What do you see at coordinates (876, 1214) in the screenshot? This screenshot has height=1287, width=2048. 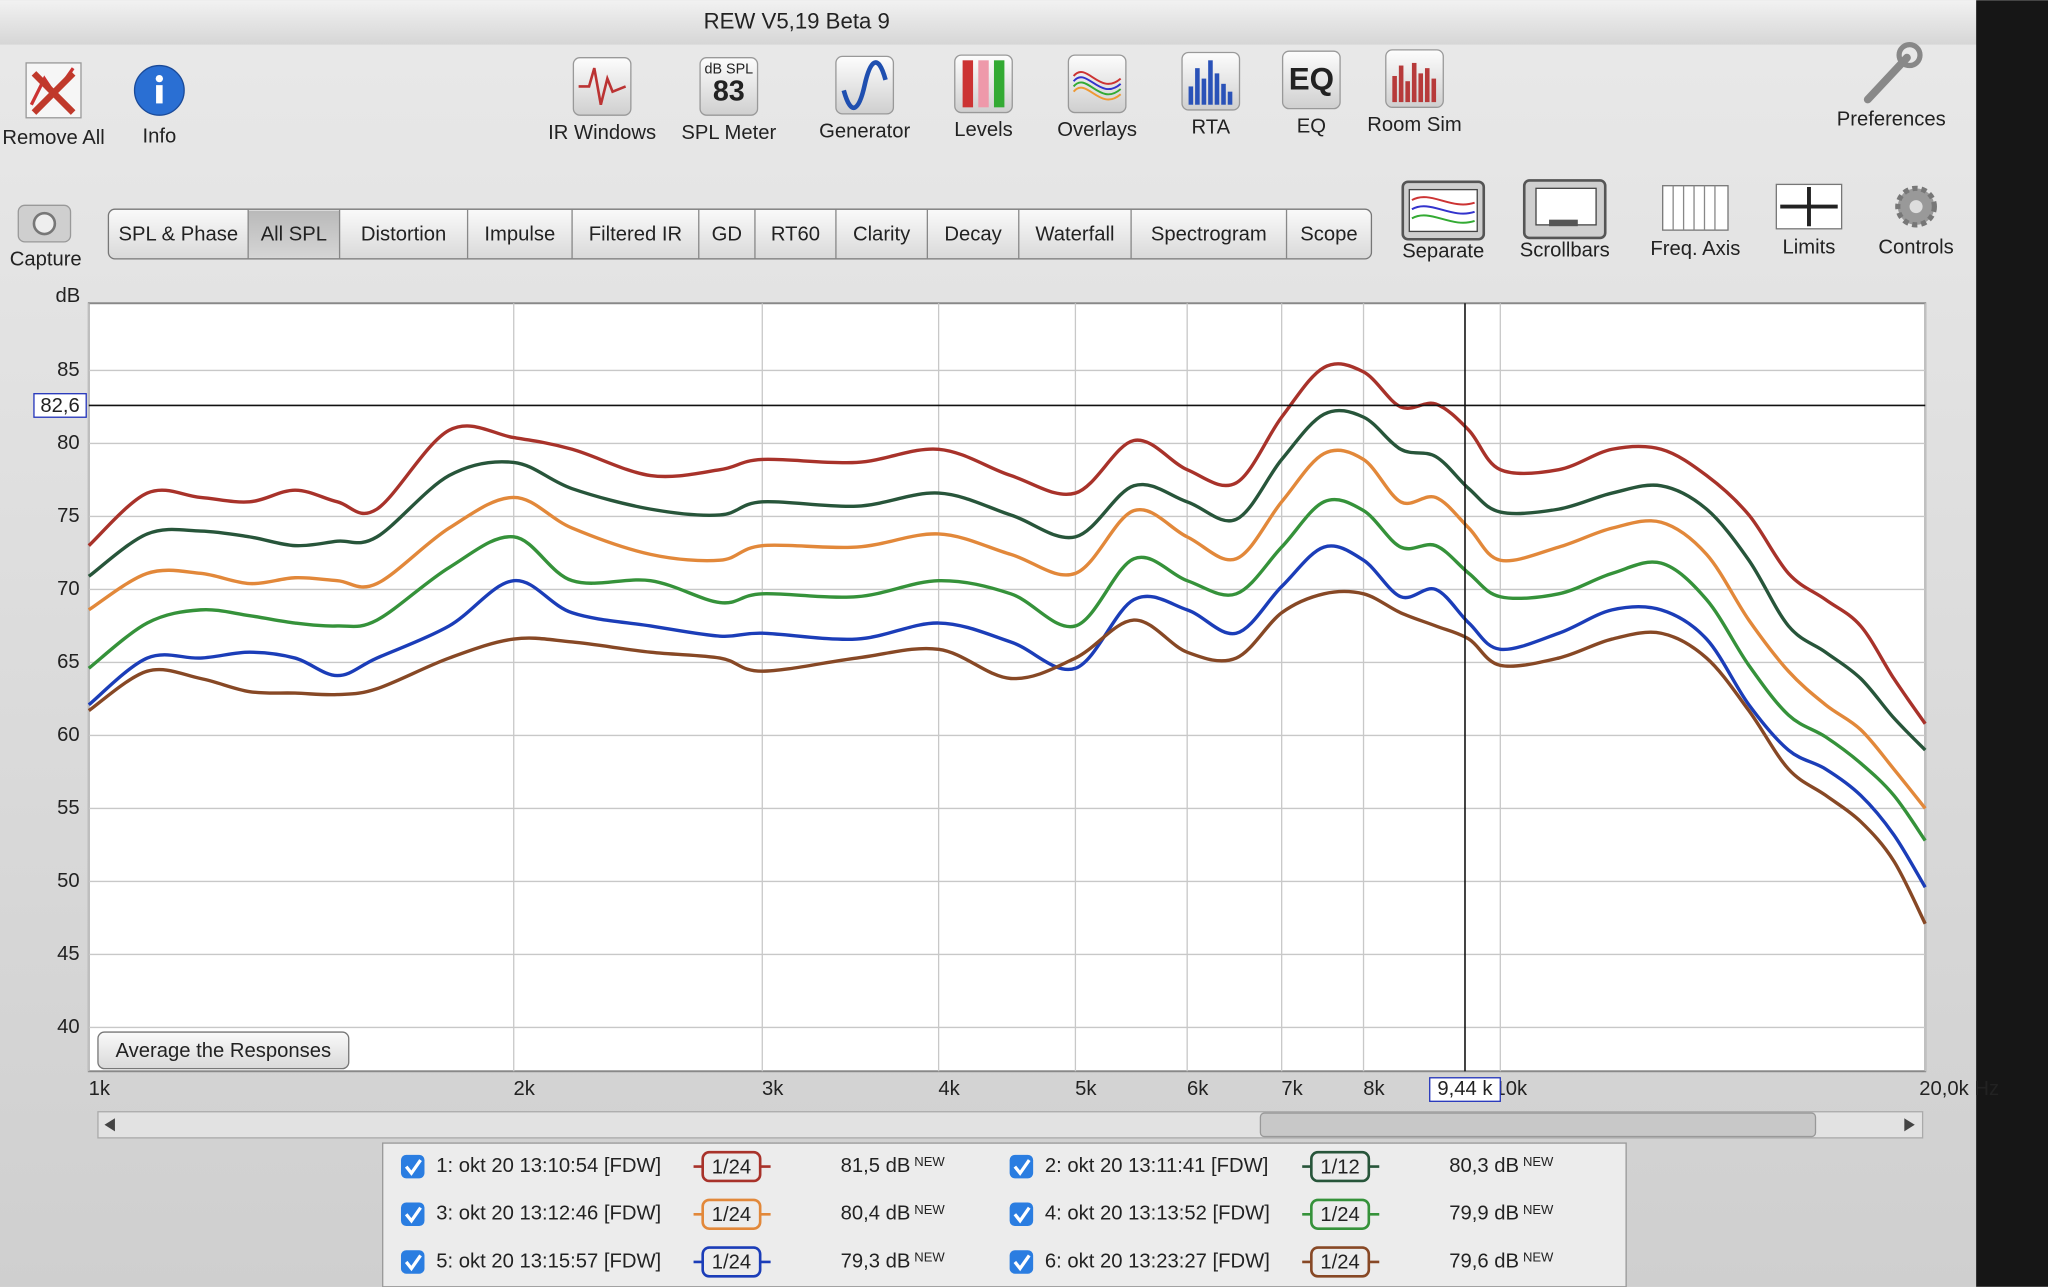 I see `legend-level: 80,4 dB` at bounding box center [876, 1214].